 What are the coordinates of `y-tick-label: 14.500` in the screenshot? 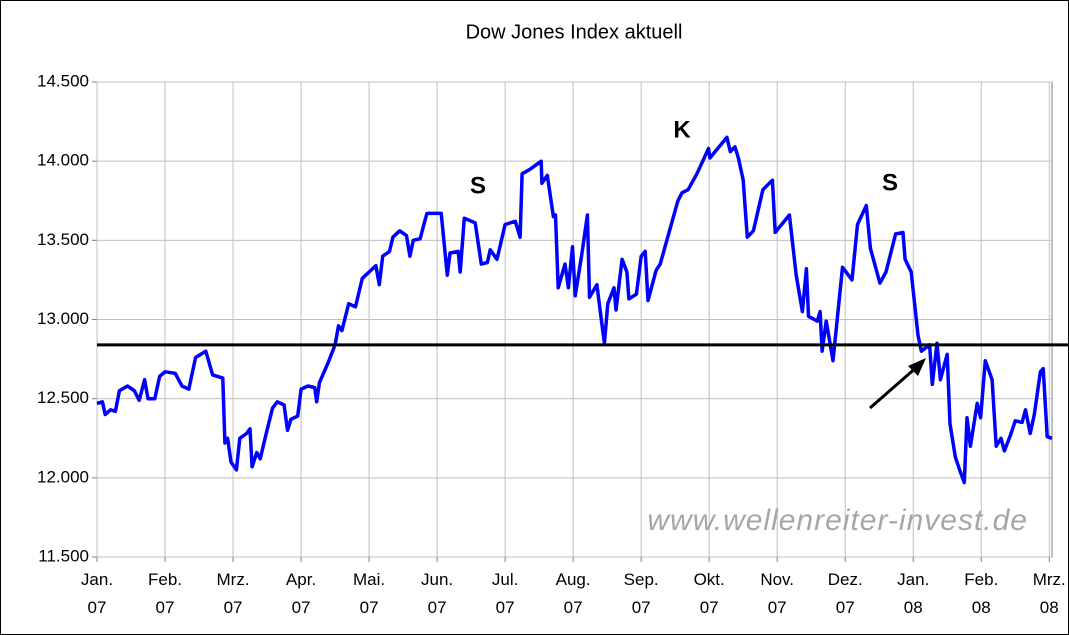 It's located at (63, 80).